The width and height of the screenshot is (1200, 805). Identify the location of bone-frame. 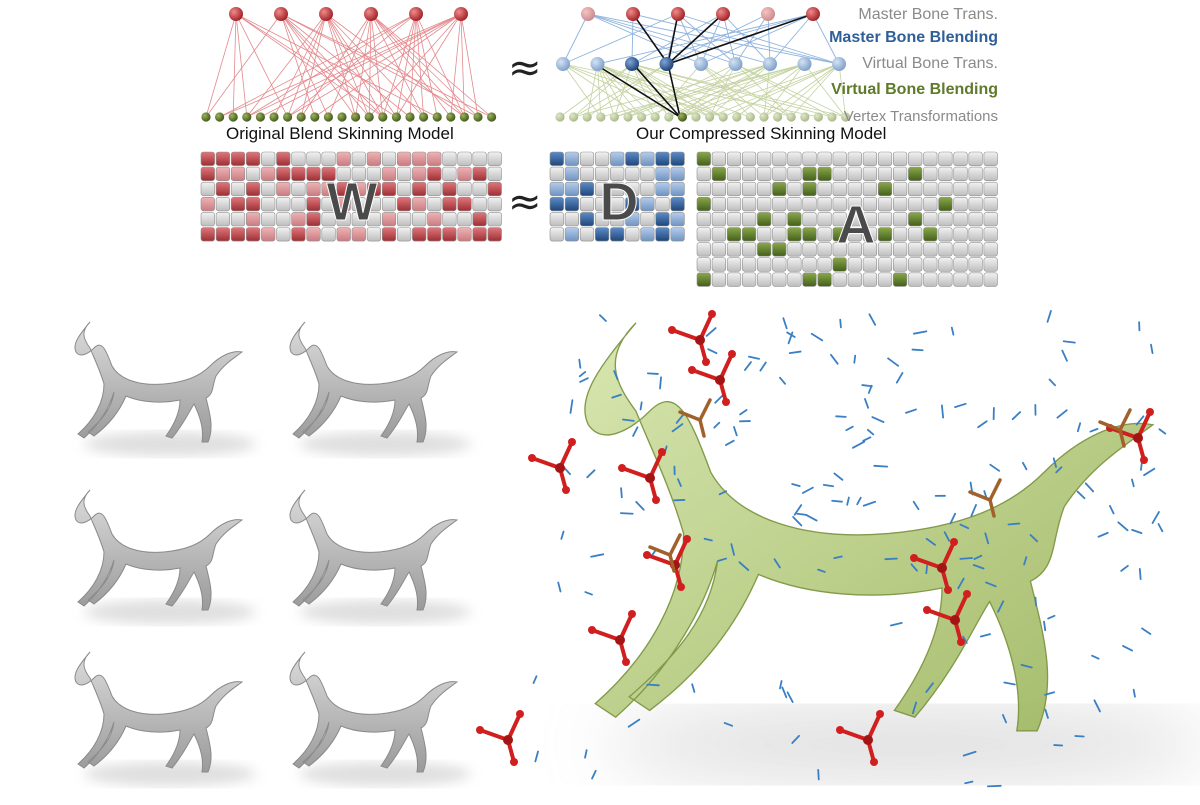
(642, 476).